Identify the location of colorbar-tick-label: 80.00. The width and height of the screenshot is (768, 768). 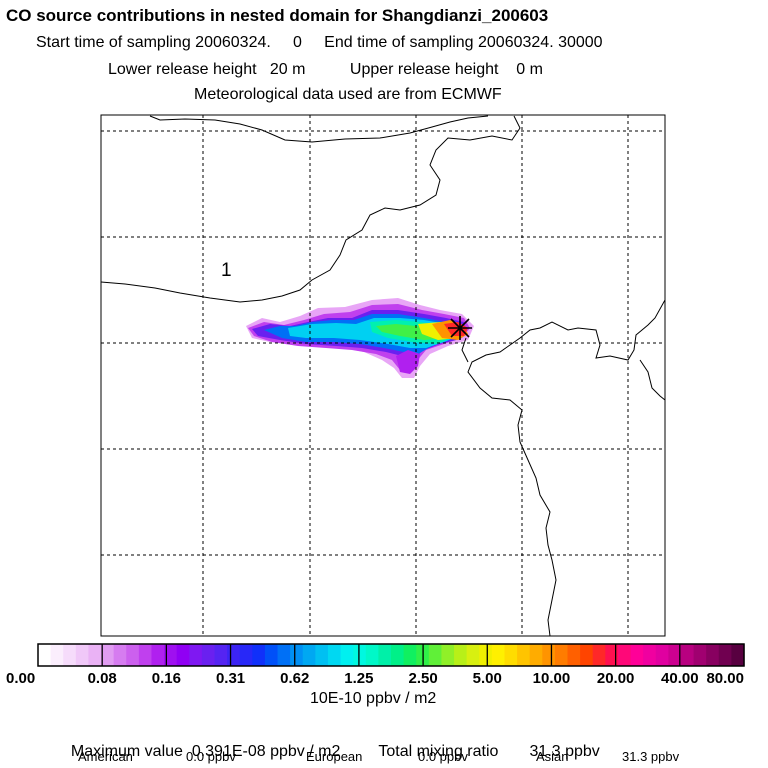
(725, 678).